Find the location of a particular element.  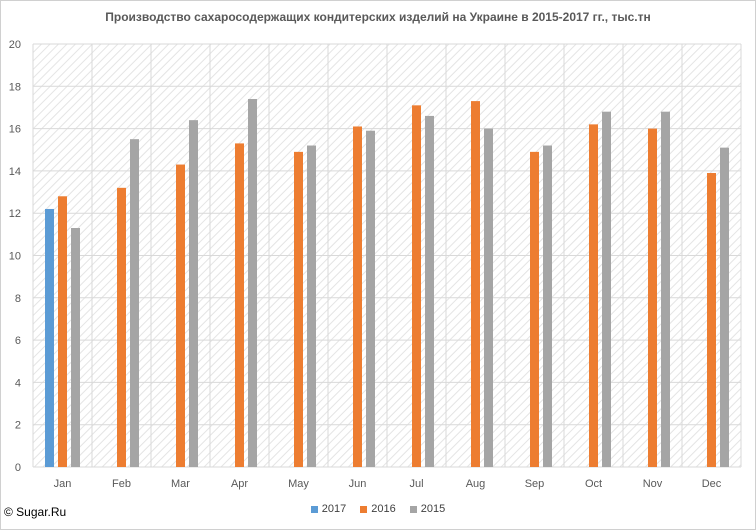

bar-2015-apr is located at coordinates (252, 283).